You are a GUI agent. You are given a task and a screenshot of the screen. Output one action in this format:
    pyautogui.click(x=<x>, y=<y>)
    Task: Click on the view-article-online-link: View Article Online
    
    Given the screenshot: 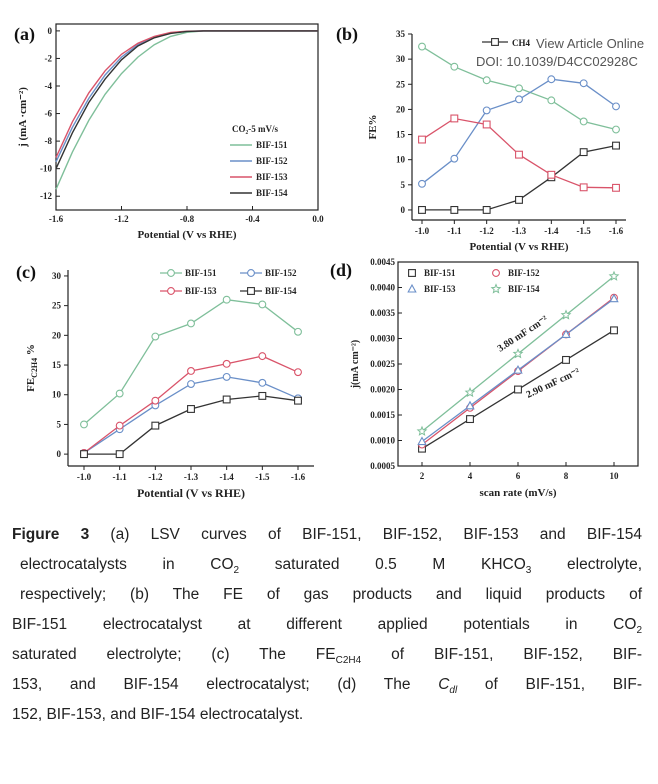 What is the action you would take?
    pyautogui.click(x=590, y=43)
    